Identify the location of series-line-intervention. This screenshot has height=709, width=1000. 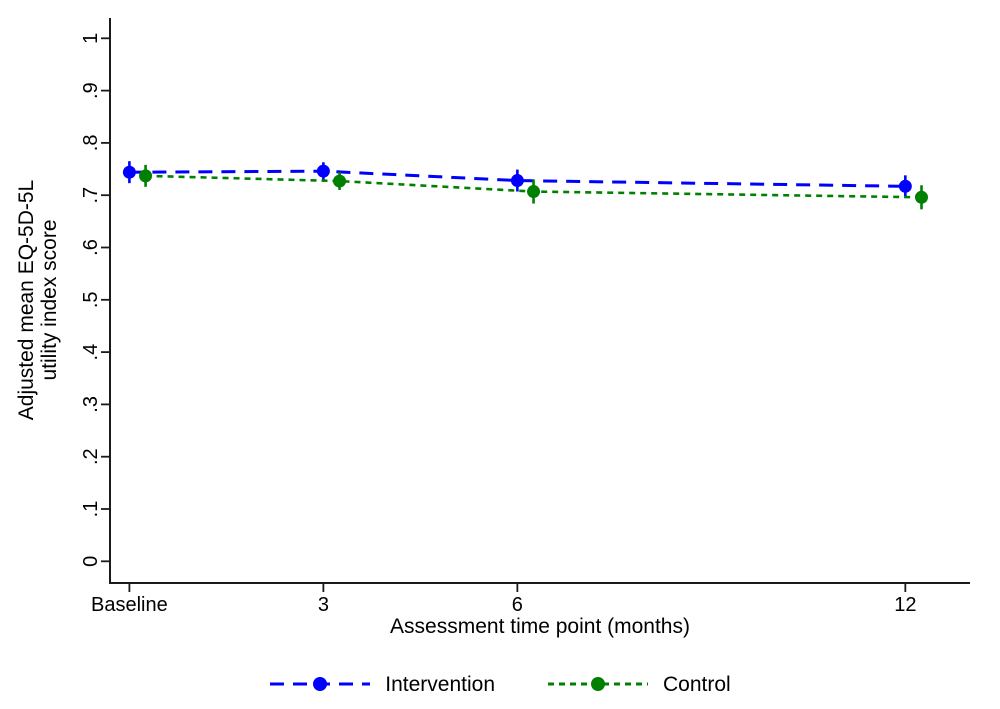
(517, 178).